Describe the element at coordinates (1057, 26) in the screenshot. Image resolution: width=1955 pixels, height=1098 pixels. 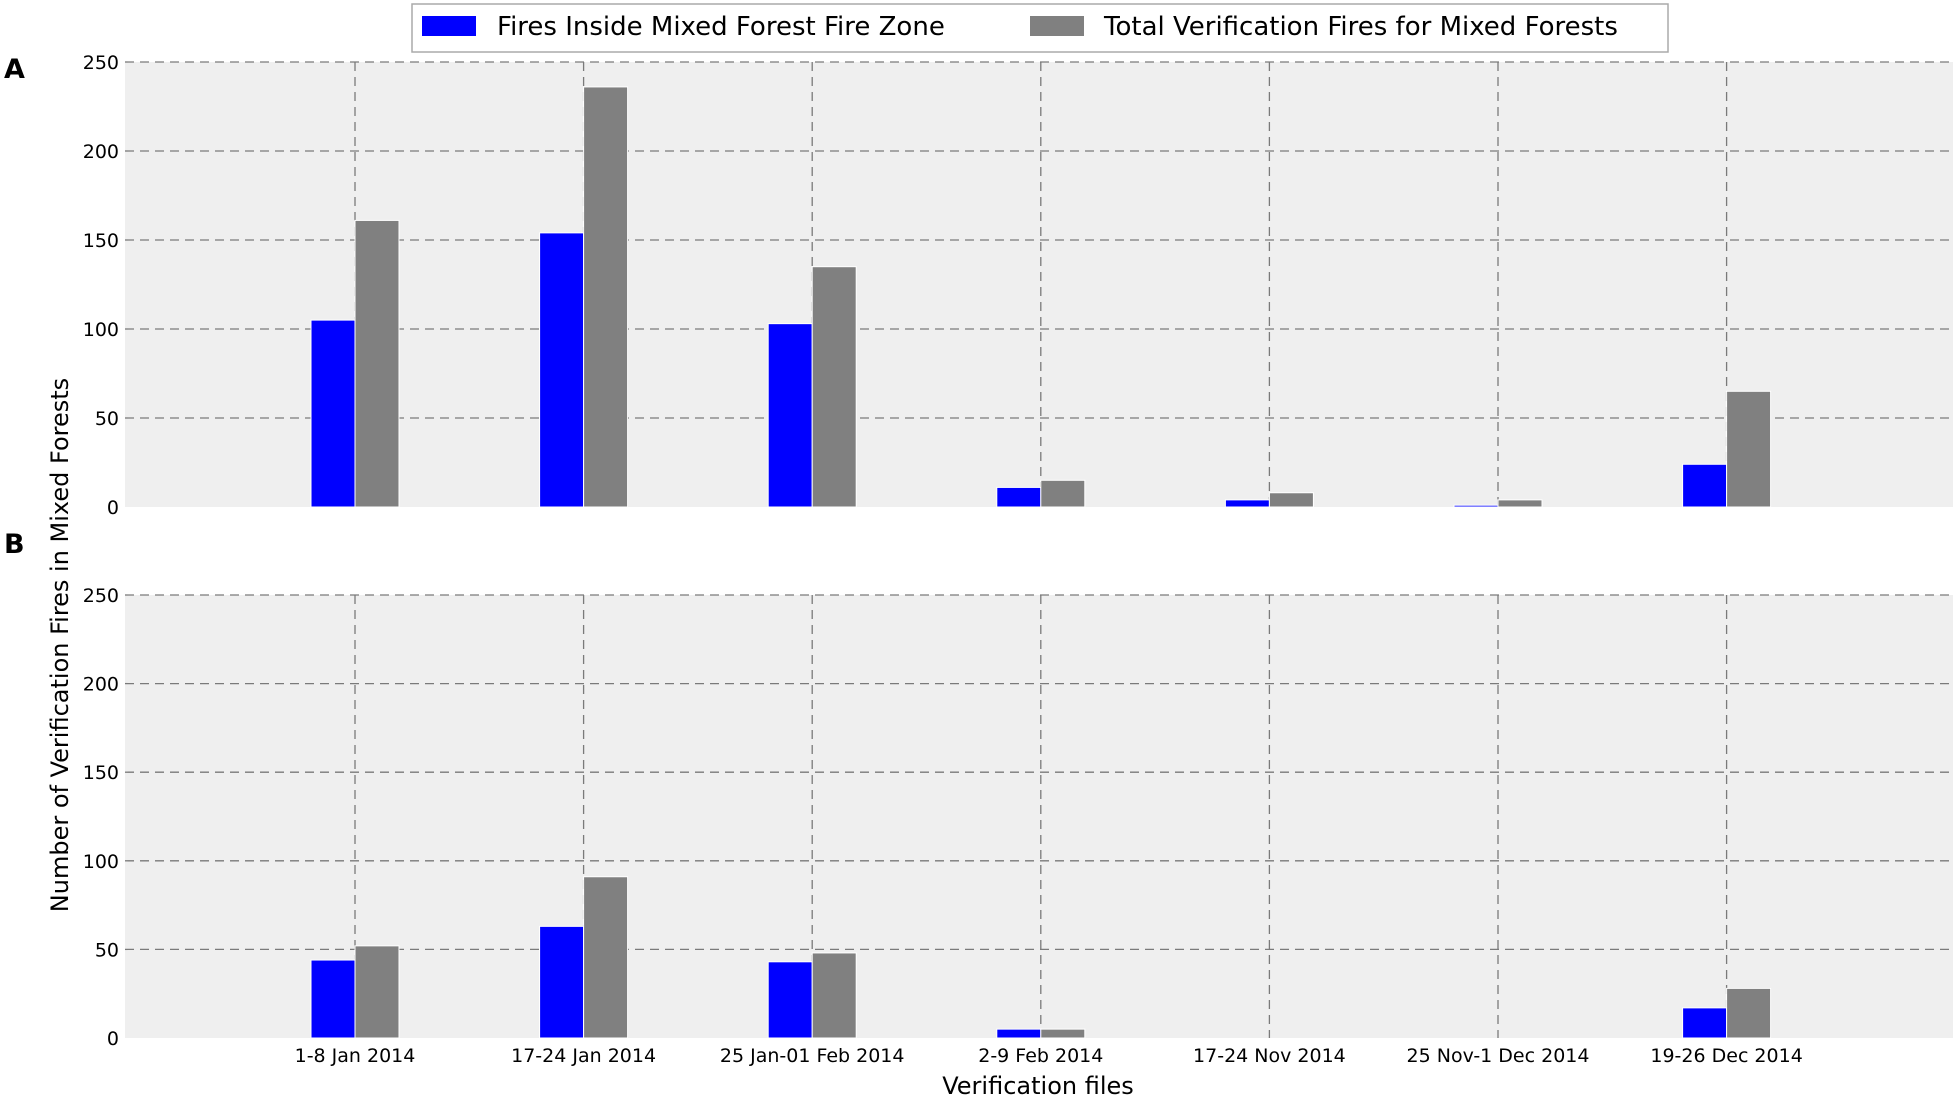
I see `legend-swatch-gray` at that location.